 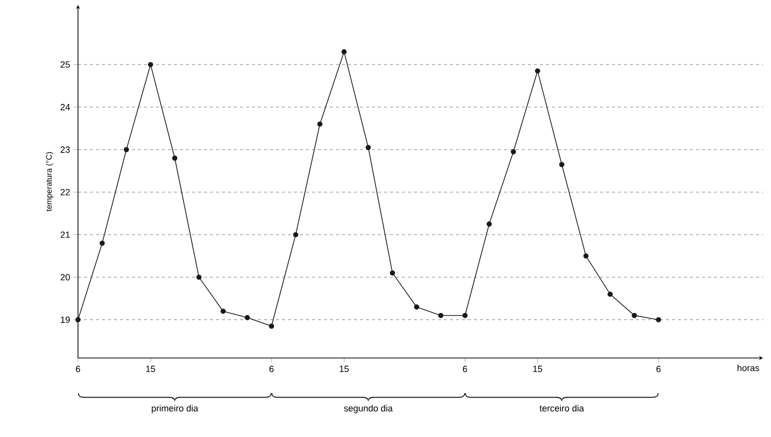 I want to click on y-tick-label: 23, so click(x=65, y=149).